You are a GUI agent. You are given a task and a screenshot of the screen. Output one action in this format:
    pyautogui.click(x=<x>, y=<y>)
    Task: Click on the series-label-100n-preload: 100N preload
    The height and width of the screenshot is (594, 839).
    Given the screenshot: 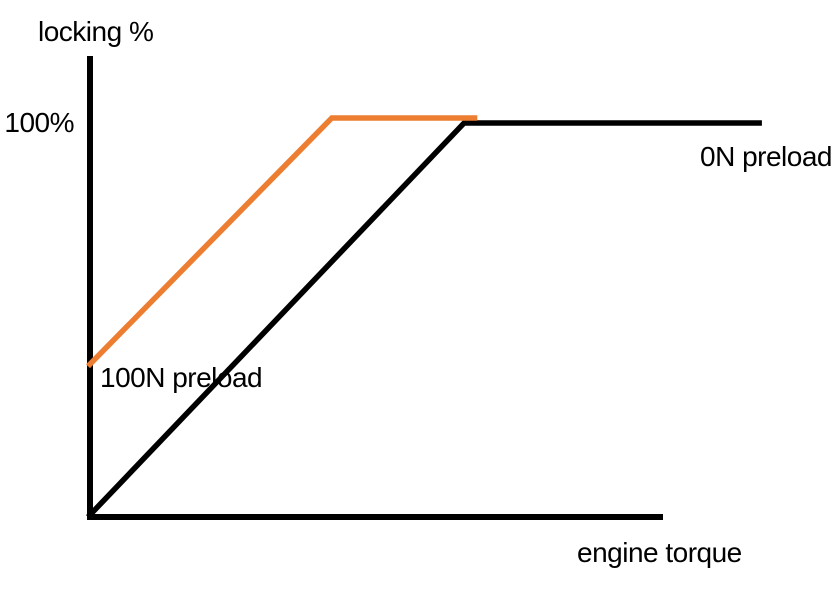 What is the action you would take?
    pyautogui.click(x=181, y=377)
    